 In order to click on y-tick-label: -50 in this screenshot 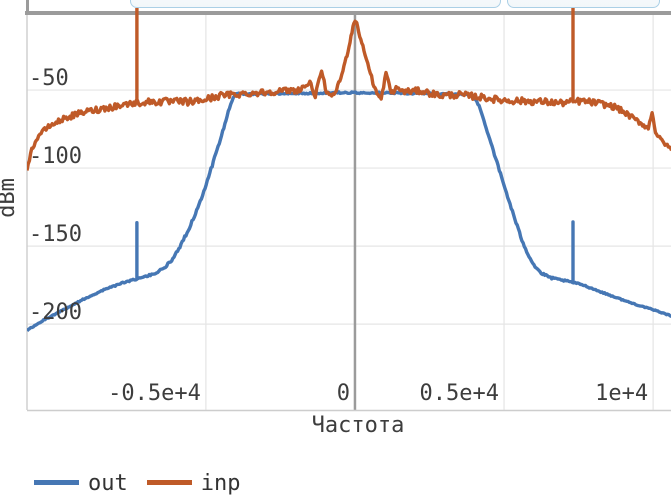, I will do `click(49, 78)`.